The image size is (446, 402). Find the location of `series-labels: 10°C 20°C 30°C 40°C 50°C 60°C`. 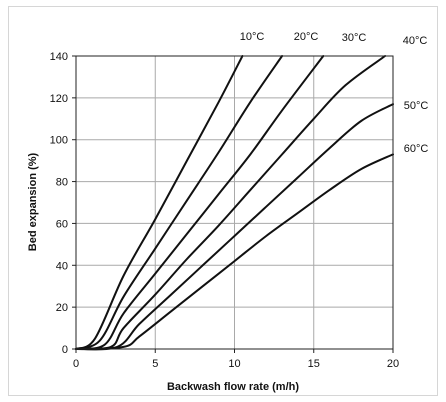

series-labels: 10°C 20°C 30°C 40°C 50°C 60°C is located at coordinates (334, 93).